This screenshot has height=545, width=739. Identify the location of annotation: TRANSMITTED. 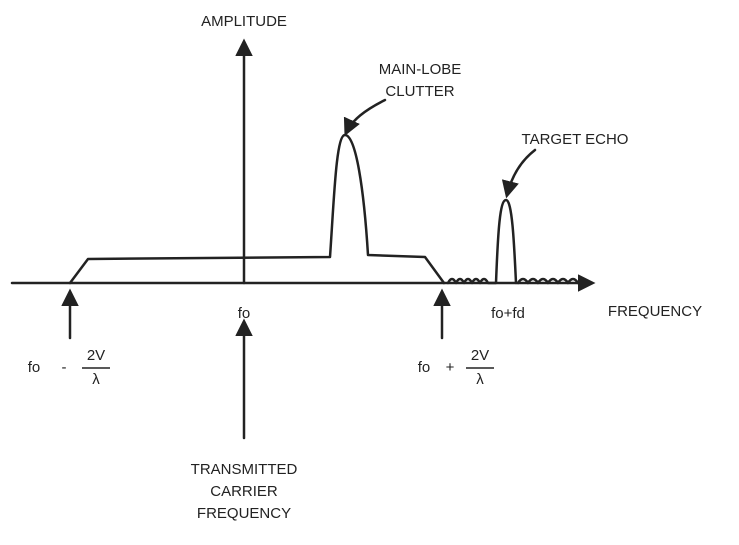
(244, 469).